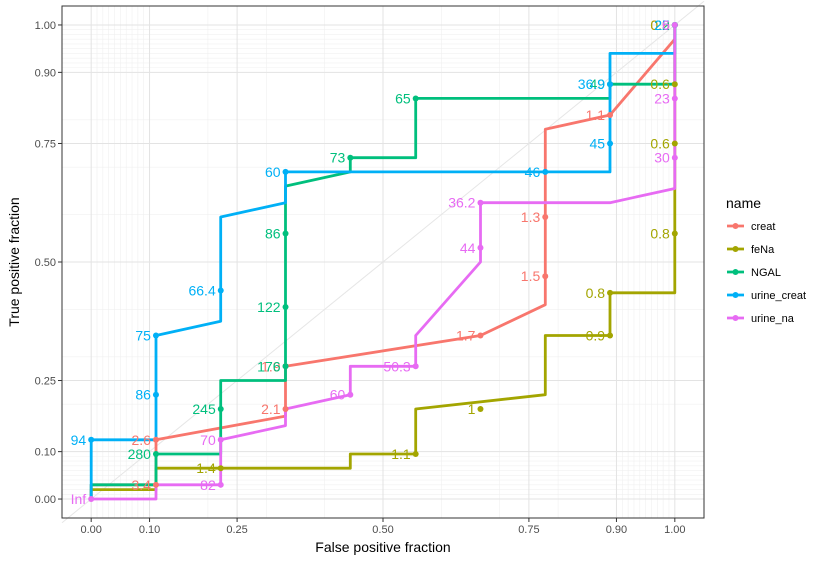 Image resolution: width=828 pixels, height=563 pixels. Describe the element at coordinates (763, 250) in the screenshot. I see `legend-label-feNa: feNa` at that location.